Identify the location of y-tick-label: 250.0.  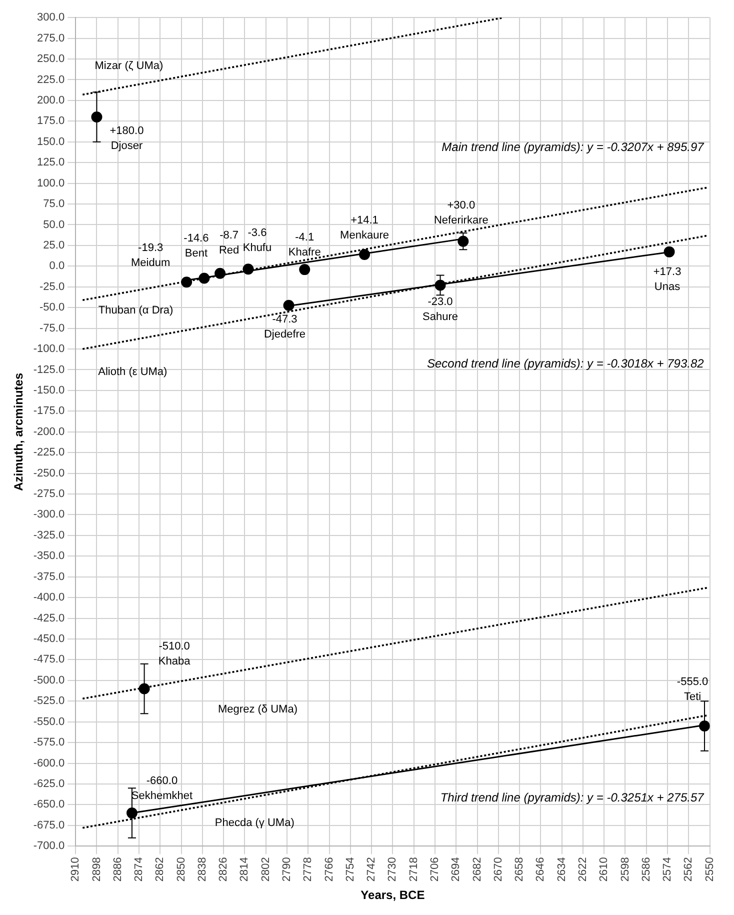
(51, 59).